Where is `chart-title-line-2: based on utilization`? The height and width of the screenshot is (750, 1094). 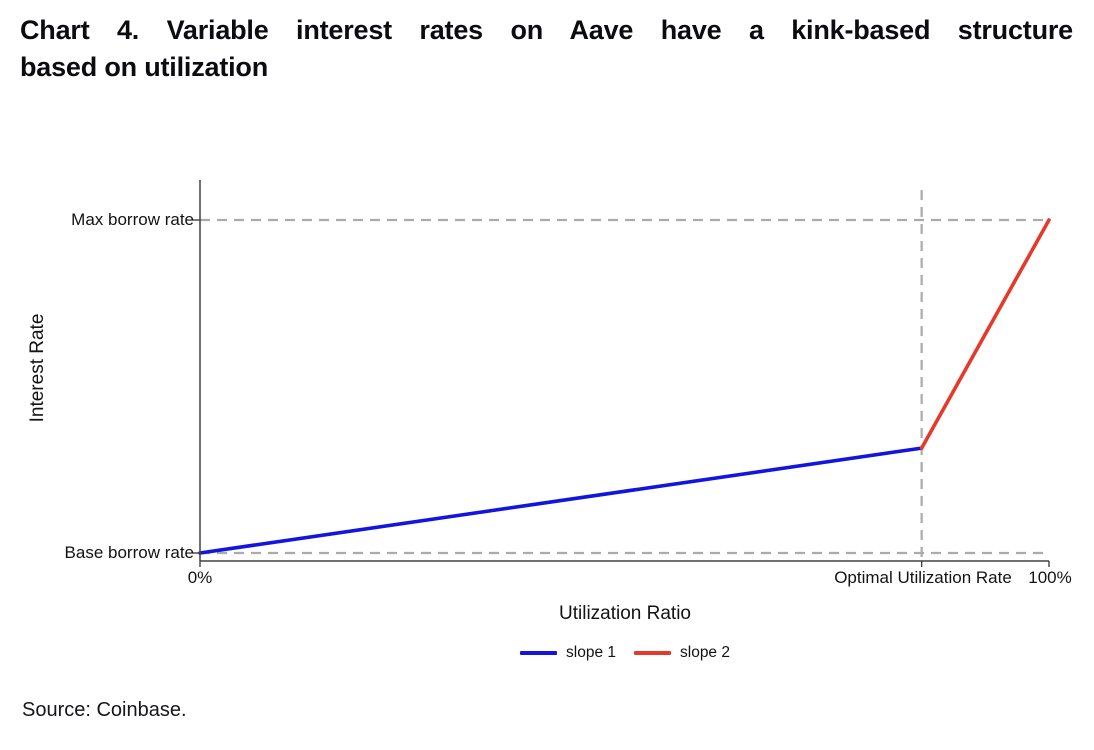
chart-title-line-2: based on utilization is located at coordinates (144, 67).